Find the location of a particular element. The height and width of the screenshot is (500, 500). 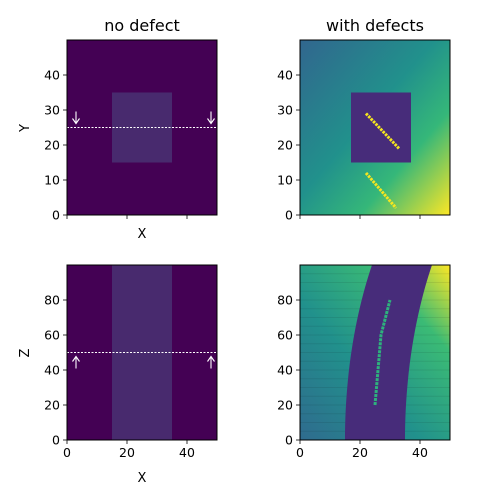

title-no-defect: no defect is located at coordinates (142, 25).